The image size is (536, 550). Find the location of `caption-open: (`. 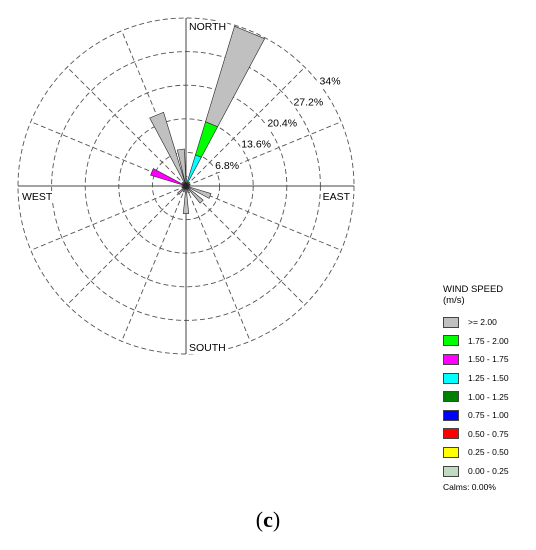

caption-open: ( is located at coordinates (259, 519).